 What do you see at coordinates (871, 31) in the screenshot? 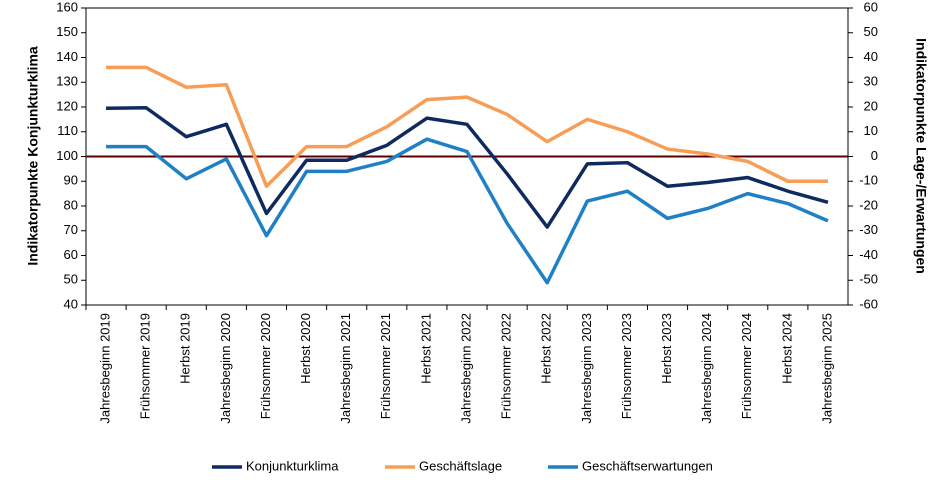
I see `y2-tick-label: 50` at bounding box center [871, 31].